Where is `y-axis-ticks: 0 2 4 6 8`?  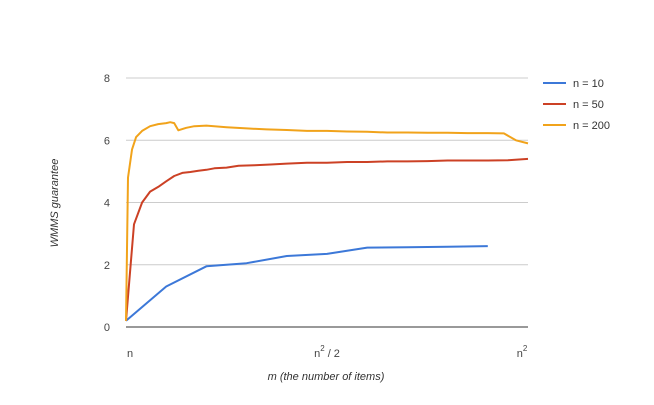
y-axis-ticks: 0 2 4 6 8 is located at coordinates (107, 203).